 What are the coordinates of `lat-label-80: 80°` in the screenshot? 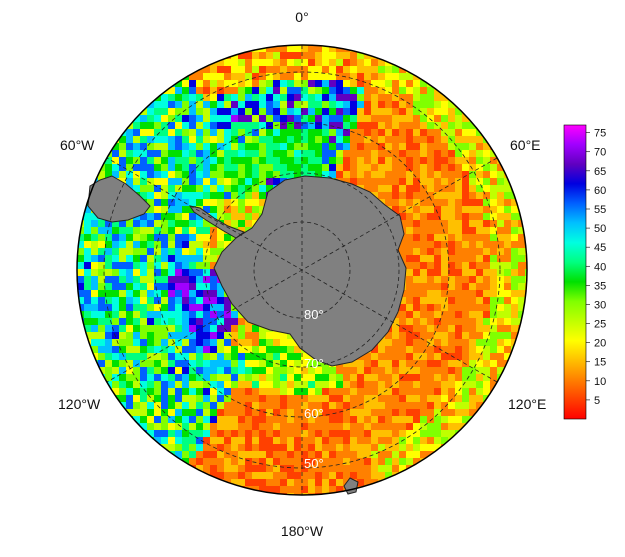 It's located at (314, 314).